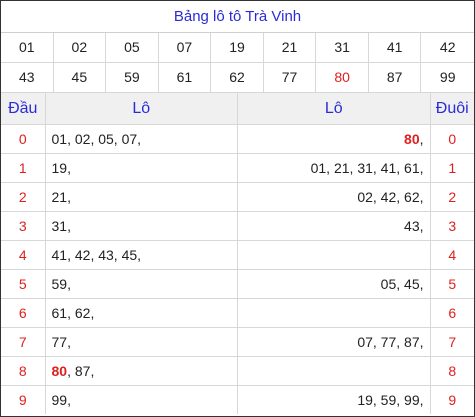  Describe the element at coordinates (141, 342) in the screenshot. I see `lo-left-cell: 77,` at that location.